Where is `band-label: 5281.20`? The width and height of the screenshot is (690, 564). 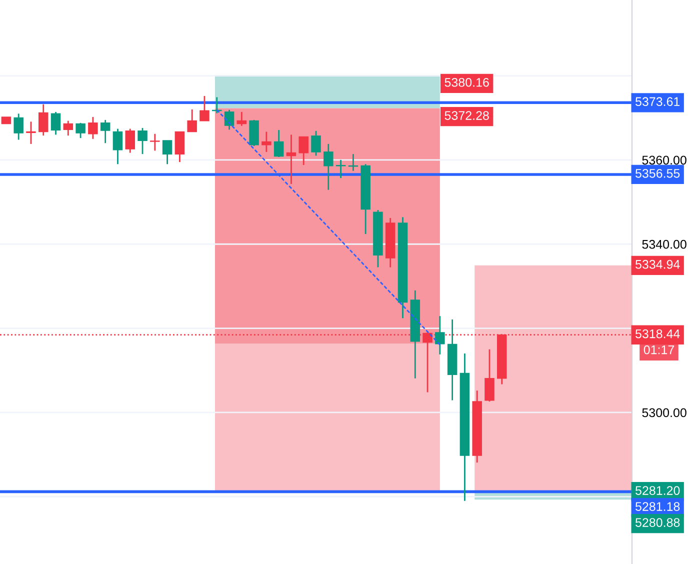 band-label: 5281.20 is located at coordinates (658, 490).